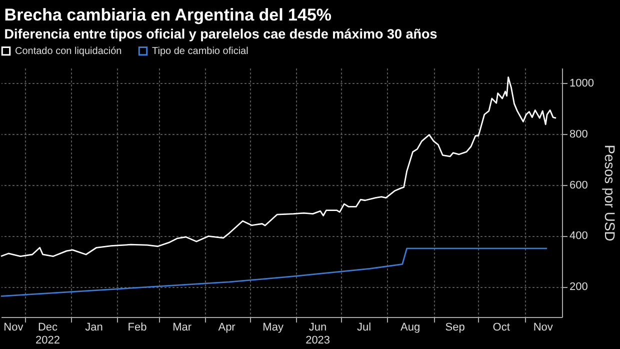 This screenshot has width=620, height=349. I want to click on x-tick-label: Mar, so click(182, 328).